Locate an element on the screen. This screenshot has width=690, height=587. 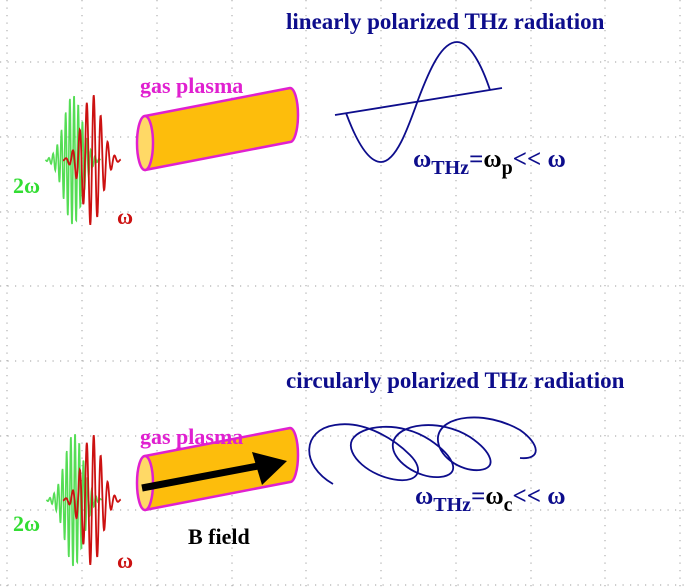
two-omega-label-bottom: 2ω is located at coordinates (27, 523).